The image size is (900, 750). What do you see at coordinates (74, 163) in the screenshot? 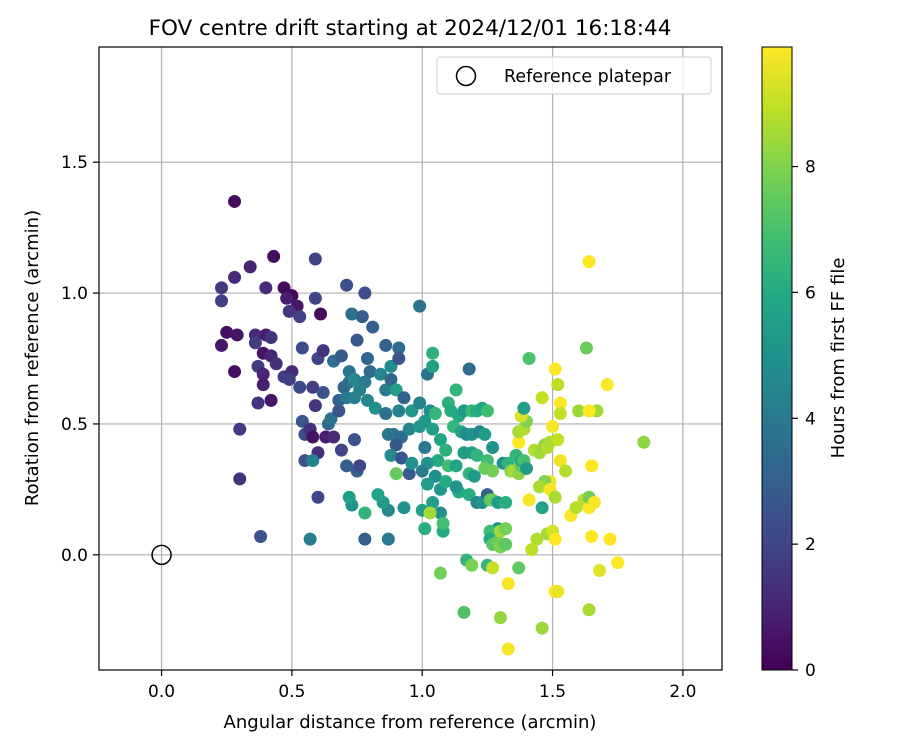
I see `y-tick-label: 1.5` at bounding box center [74, 163].